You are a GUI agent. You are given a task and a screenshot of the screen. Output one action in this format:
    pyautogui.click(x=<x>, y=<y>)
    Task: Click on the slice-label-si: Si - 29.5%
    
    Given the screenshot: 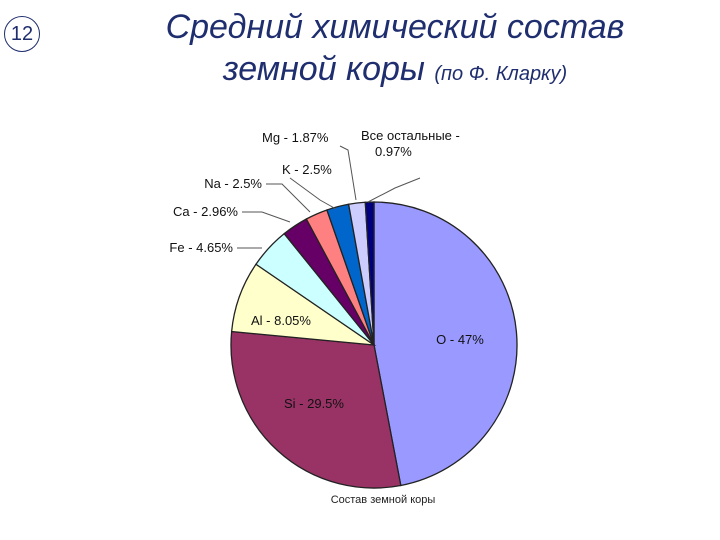 What is the action you would take?
    pyautogui.click(x=314, y=403)
    